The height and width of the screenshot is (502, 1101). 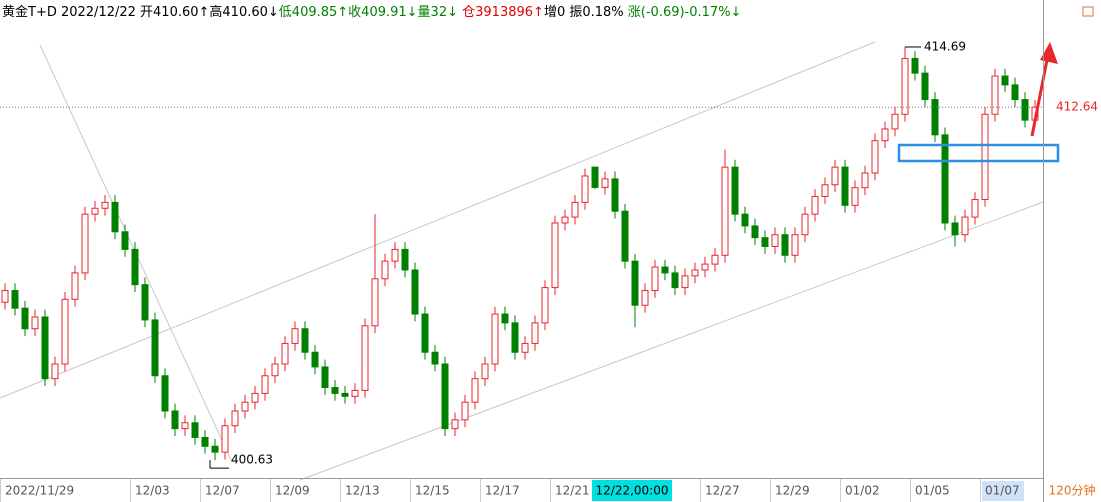 What do you see at coordinates (39, 491) in the screenshot?
I see `x-tick-label: 2022/11/29` at bounding box center [39, 491].